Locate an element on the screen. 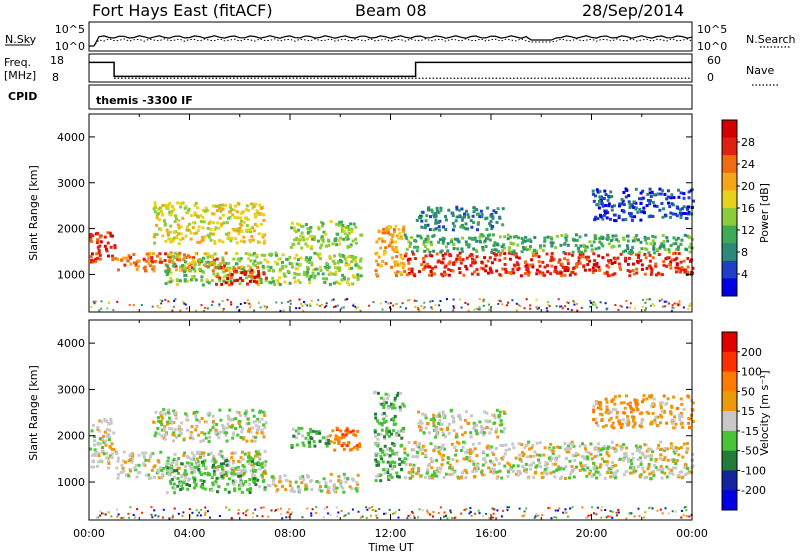  cpid-label: CPID is located at coordinates (22, 96).